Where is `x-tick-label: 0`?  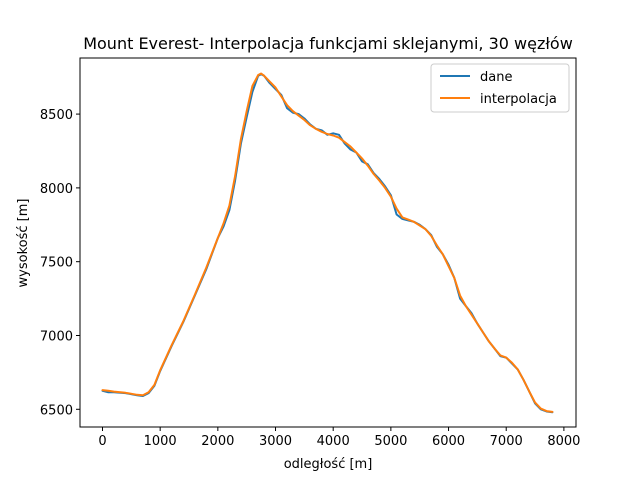
x-tick-label: 0 is located at coordinates (102, 441).